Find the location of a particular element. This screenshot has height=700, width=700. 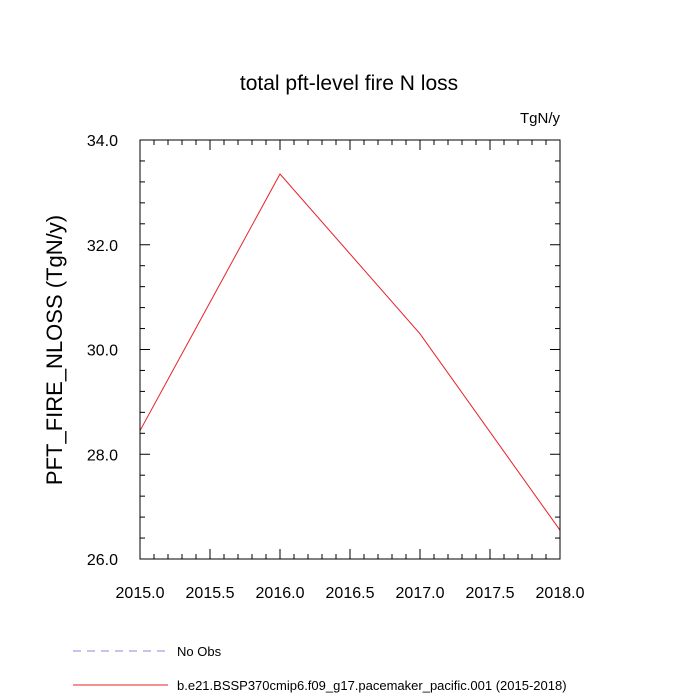

y-tick-label: 30.0 is located at coordinates (102, 351).